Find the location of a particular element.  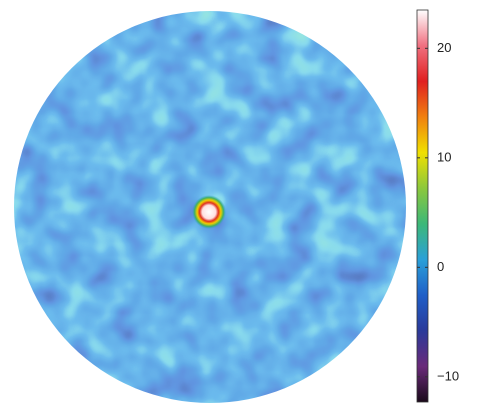

tick-label: 10 is located at coordinates (444, 156).